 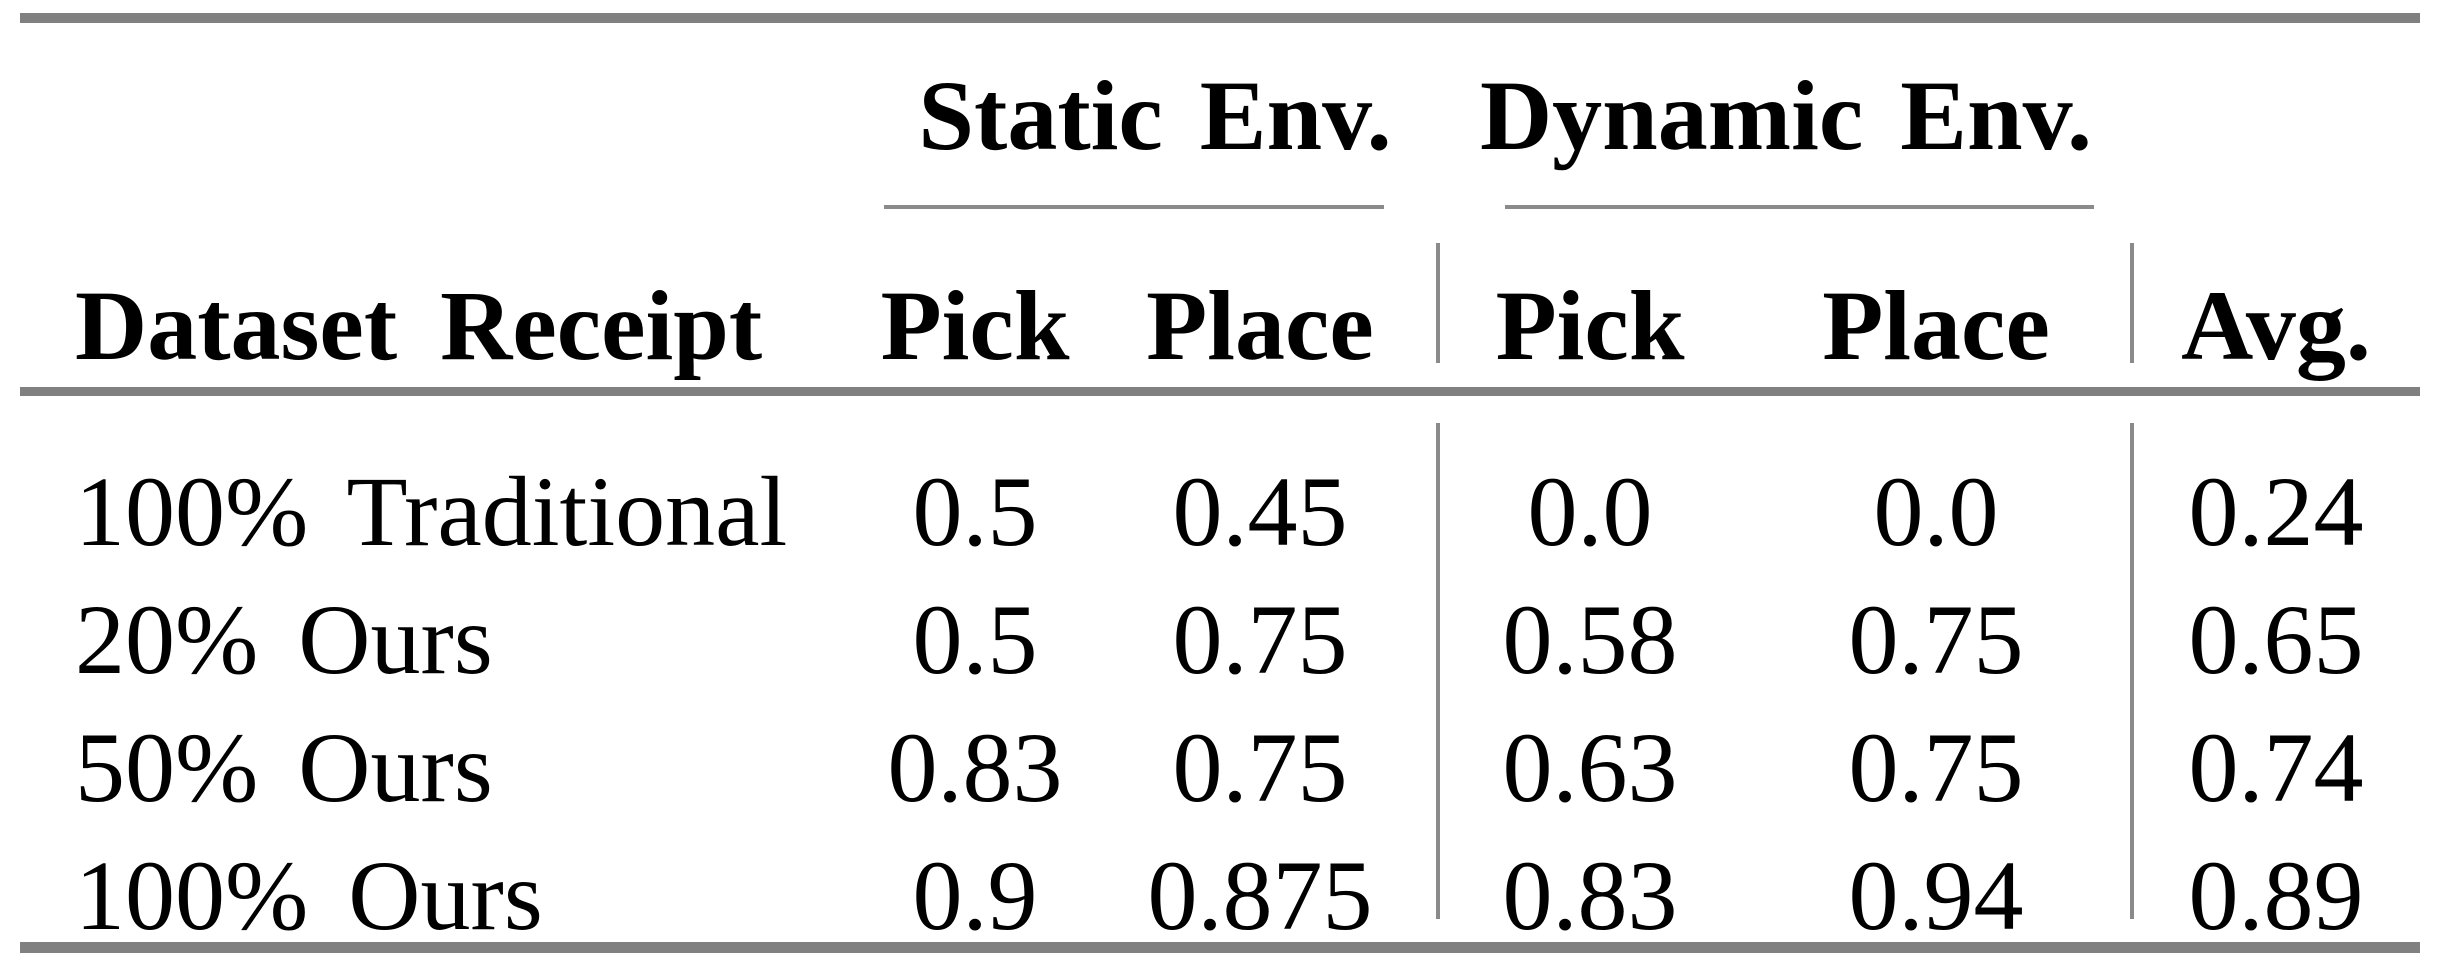 What do you see at coordinates (1438, 671) in the screenshot?
I see `vertical-separator-1-body` at bounding box center [1438, 671].